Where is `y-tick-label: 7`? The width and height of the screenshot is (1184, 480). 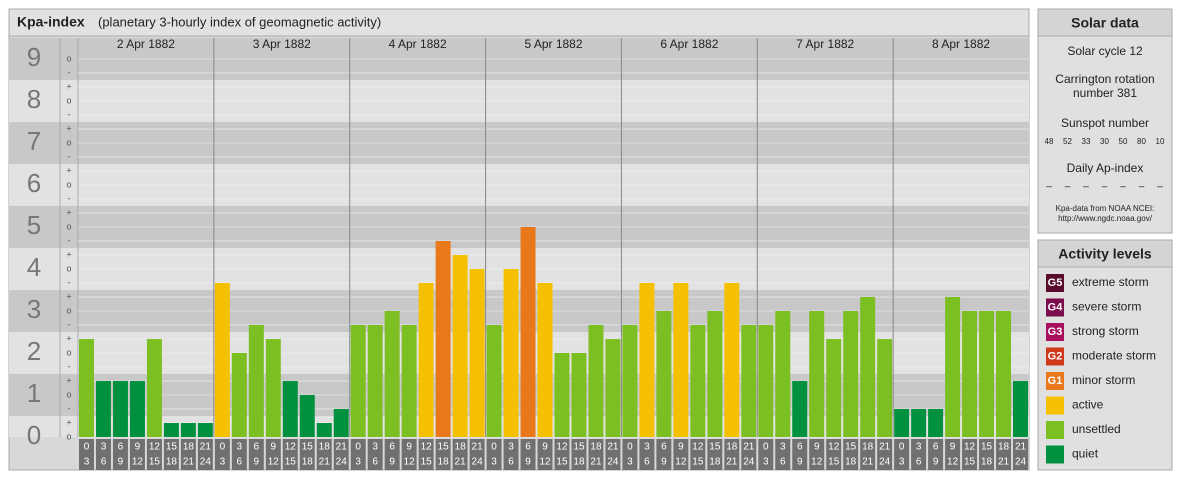
y-tick-label: 7 is located at coordinates (34, 141).